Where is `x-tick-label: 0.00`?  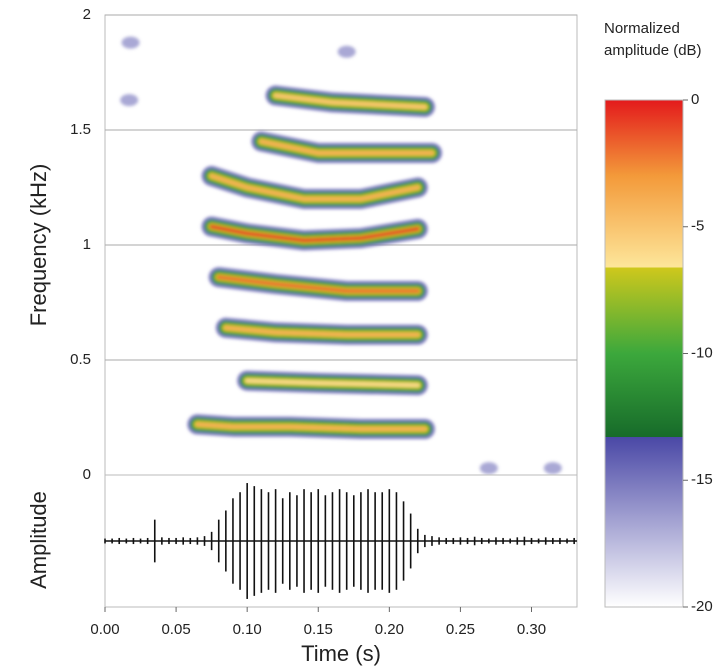 x-tick-label: 0.00 is located at coordinates (104, 629).